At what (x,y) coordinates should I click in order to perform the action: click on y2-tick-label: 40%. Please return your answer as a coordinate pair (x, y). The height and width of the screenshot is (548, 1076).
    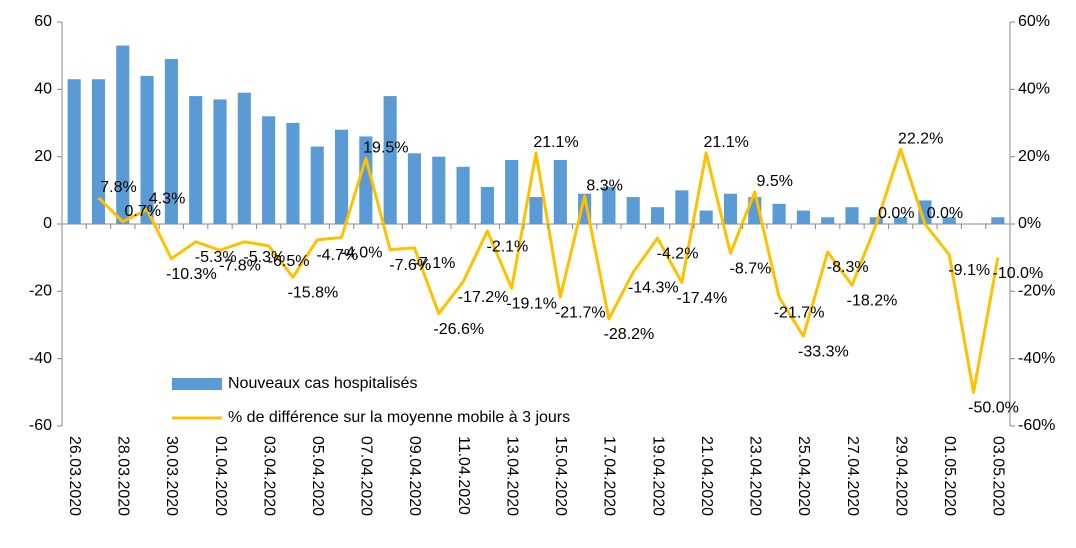
    Looking at the image, I should click on (1034, 89).